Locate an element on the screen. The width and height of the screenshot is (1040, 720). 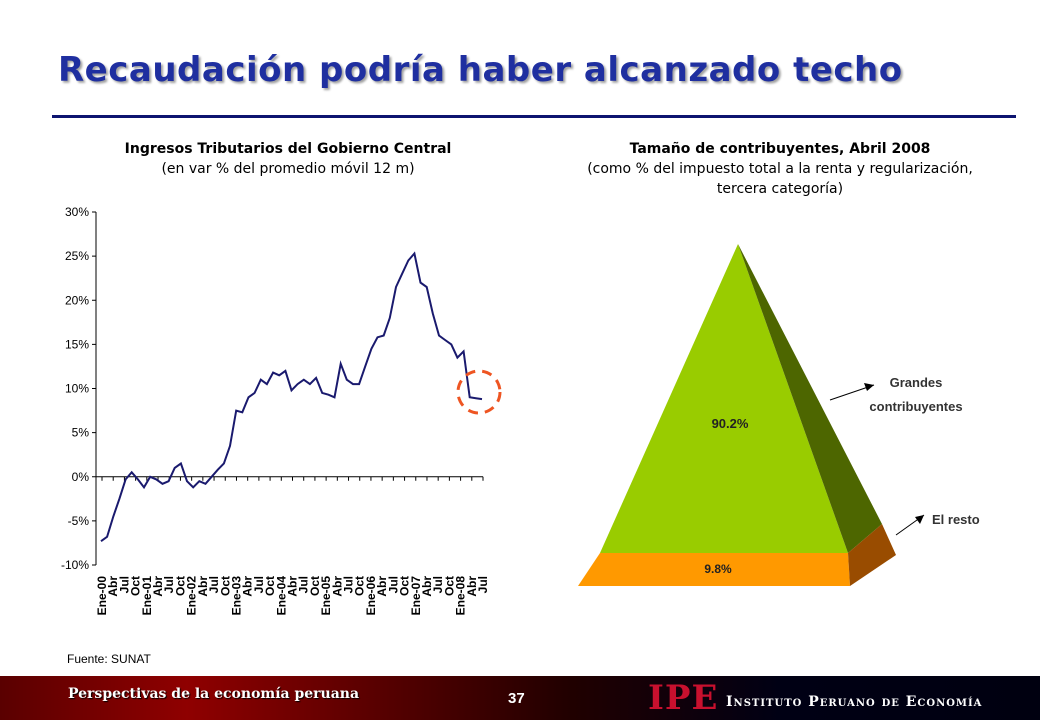
left-chart-subtitle: (en var % del promedio móvil 12 m) is located at coordinates (288, 169).